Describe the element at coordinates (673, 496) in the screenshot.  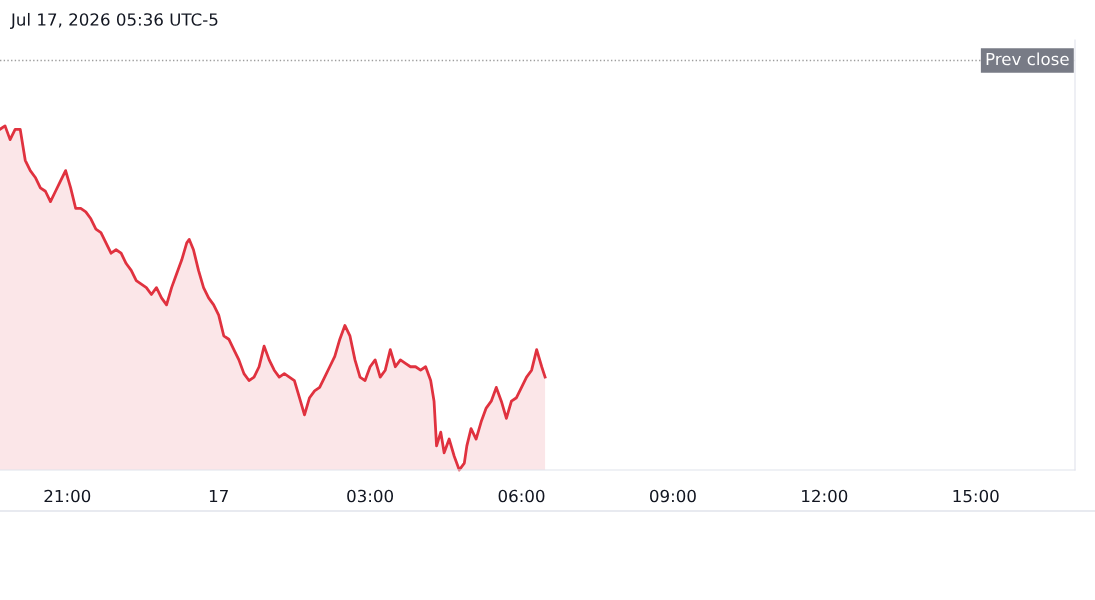
I see `x-tick-label: 09:00` at that location.